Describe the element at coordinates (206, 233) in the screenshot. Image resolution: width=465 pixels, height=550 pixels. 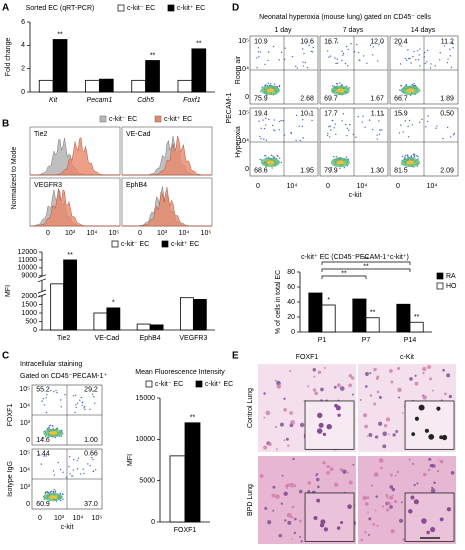
I see `x-tick-label: 10⁵` at that location.